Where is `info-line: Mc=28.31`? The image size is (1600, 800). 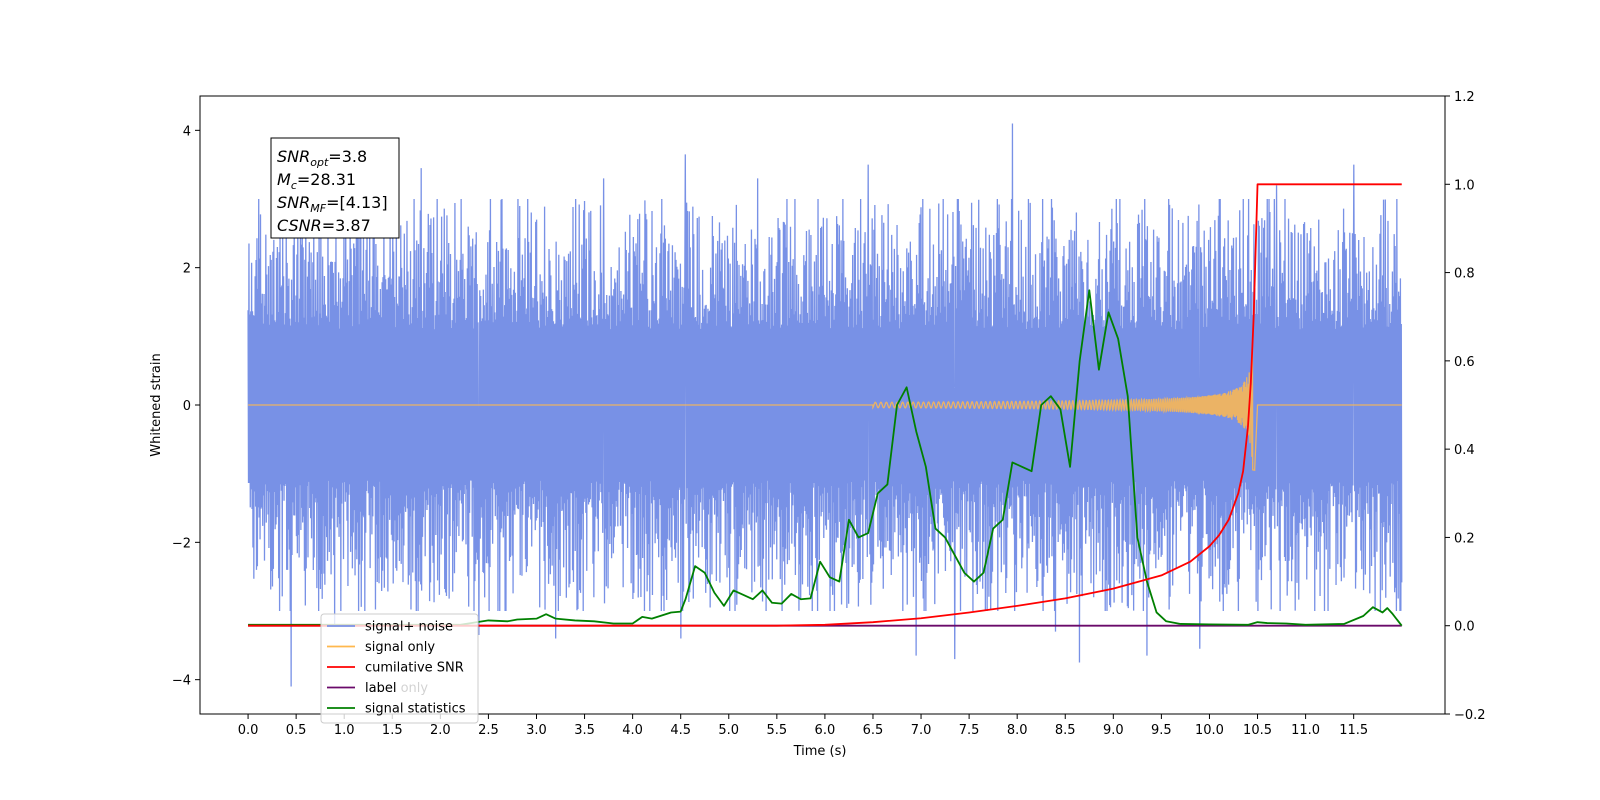 info-line: Mc=28.31 is located at coordinates (316, 181).